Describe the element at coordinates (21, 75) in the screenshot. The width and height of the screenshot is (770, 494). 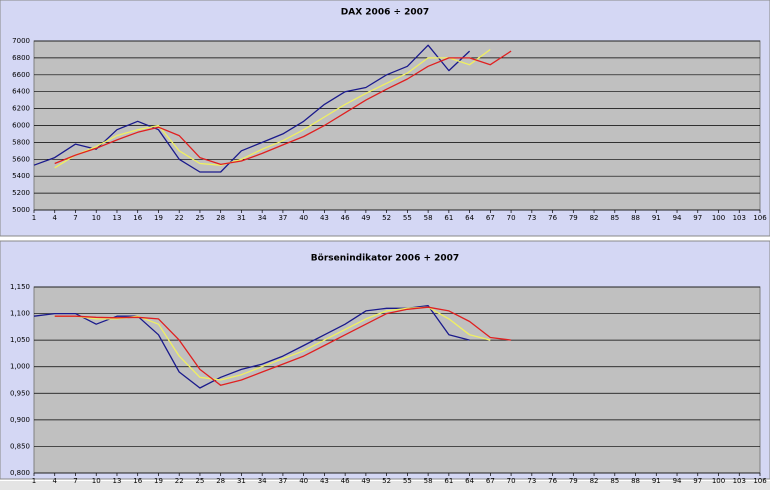
I see `y-tick-label: 6600` at that location.